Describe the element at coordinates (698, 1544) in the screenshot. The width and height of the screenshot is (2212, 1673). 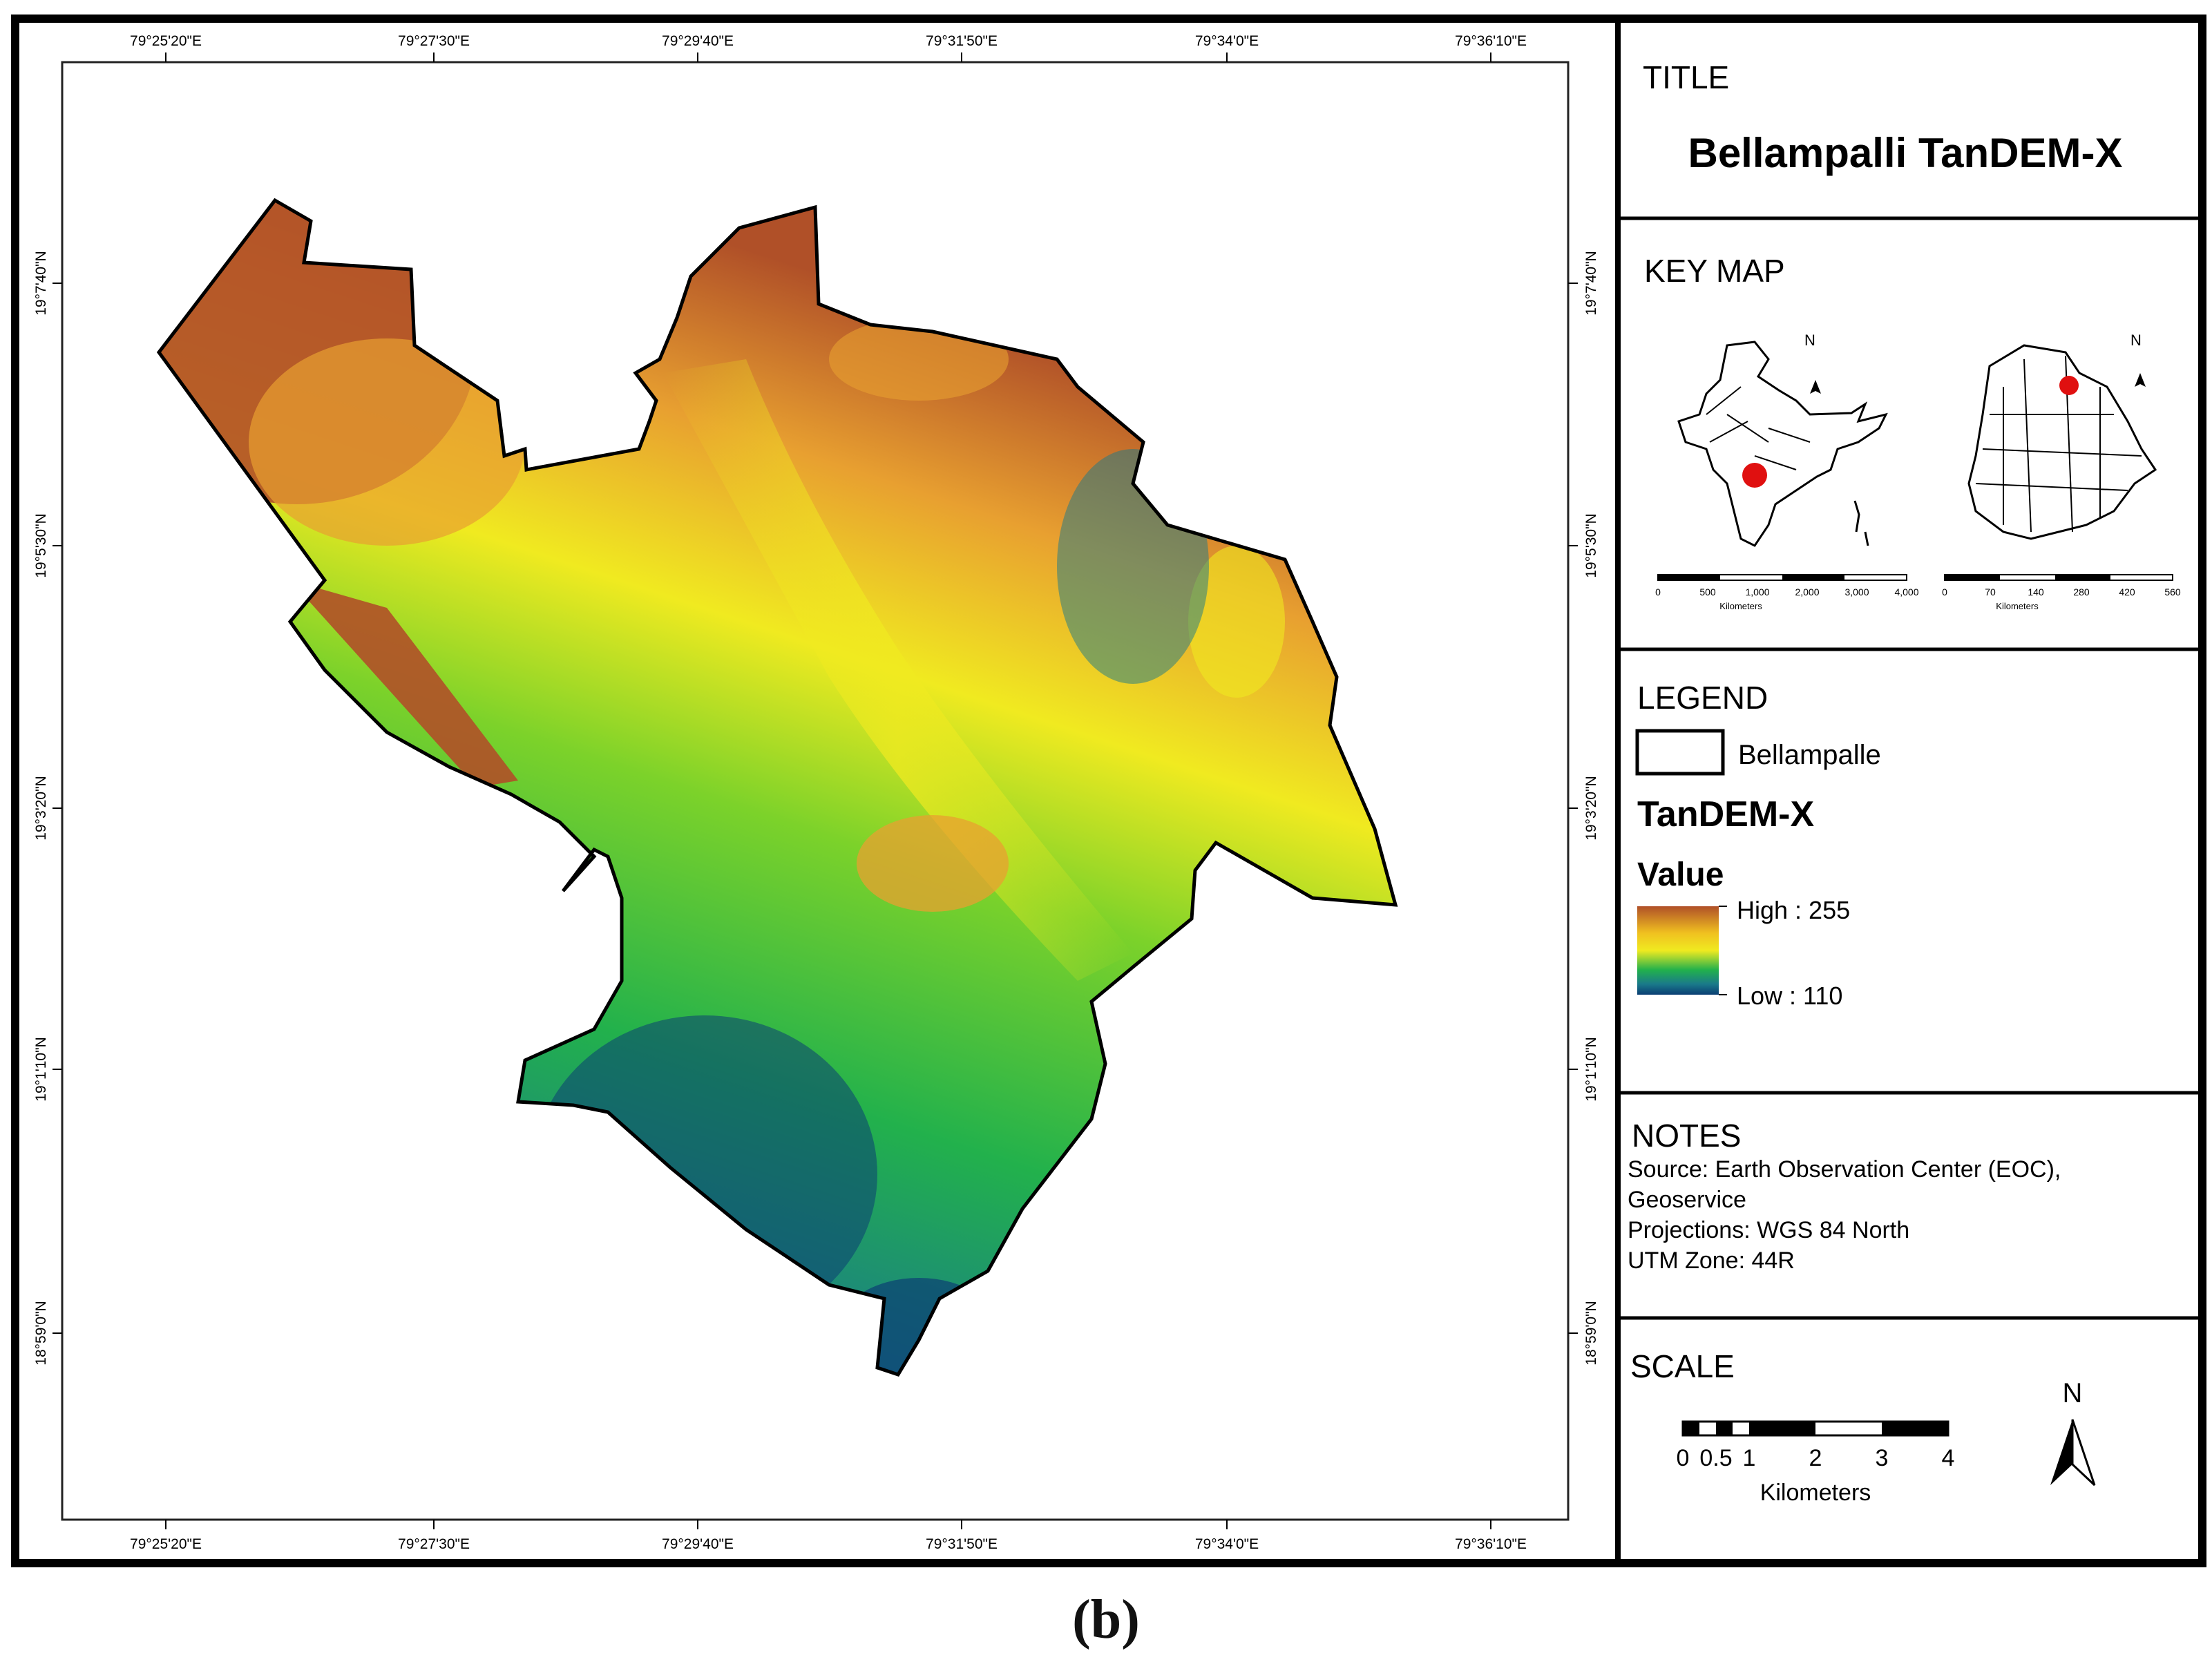
I see `bottom-tick-label: 79°29'40"E` at that location.